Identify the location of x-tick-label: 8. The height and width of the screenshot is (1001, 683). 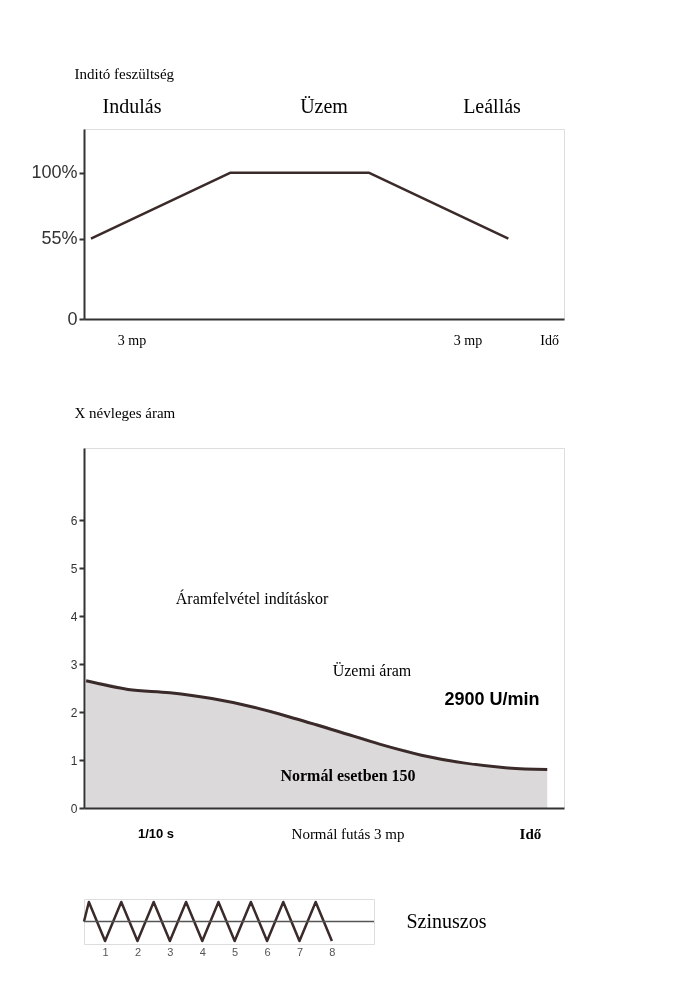
(332, 951).